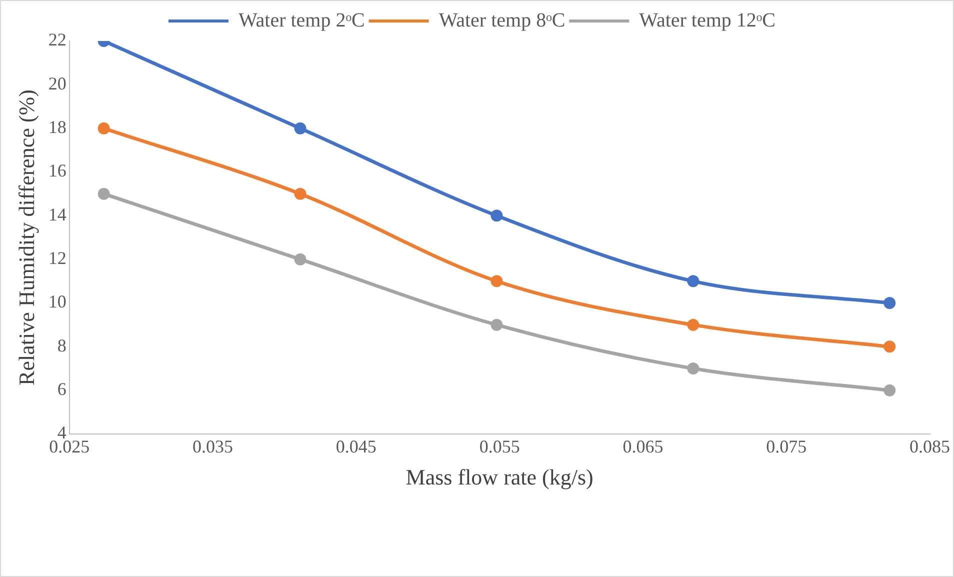 The height and width of the screenshot is (577, 954). I want to click on y-tick-label: 12, so click(57, 258).